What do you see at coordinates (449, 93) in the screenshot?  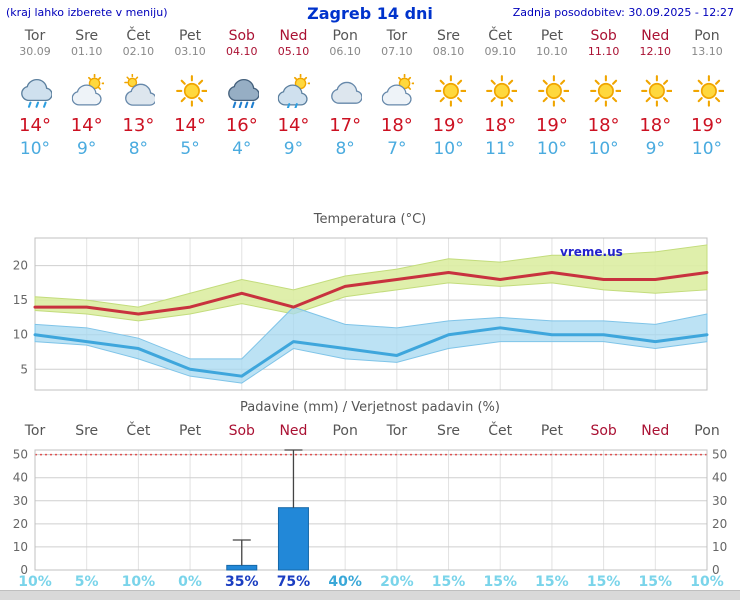 I see `day-column-08.10: Sre 08.10 19° 10°` at bounding box center [449, 93].